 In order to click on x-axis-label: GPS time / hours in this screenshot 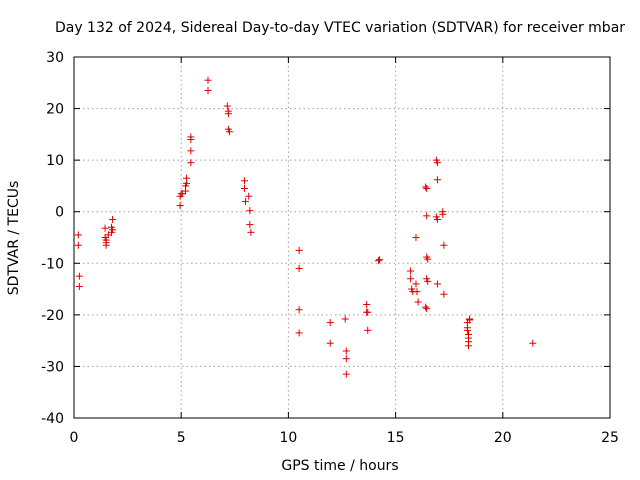, I will do `click(339, 466)`.